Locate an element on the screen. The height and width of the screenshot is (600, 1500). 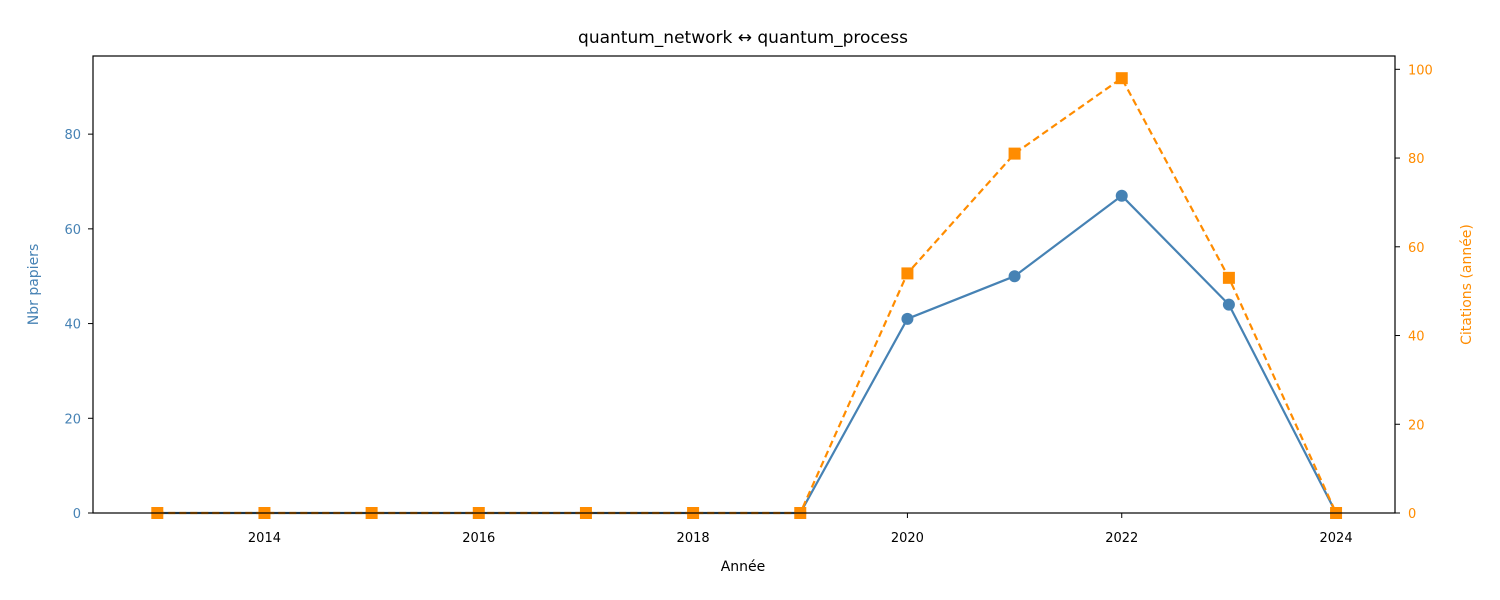
y-axis-left-label: Nbr papiers is located at coordinates (34, 284).